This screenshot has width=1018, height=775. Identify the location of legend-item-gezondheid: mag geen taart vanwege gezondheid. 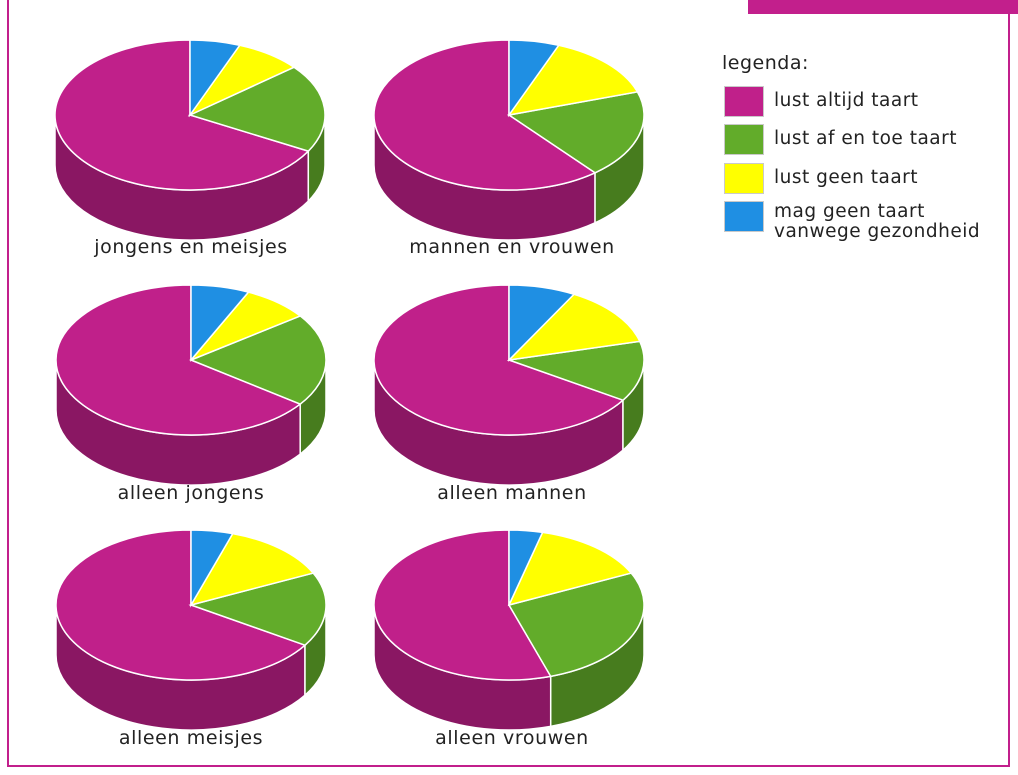
(852, 221).